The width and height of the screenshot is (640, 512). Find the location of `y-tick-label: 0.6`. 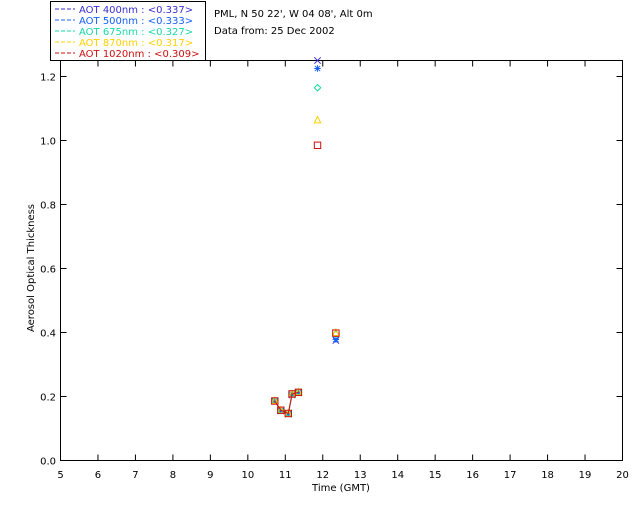

y-tick-label: 0.6 is located at coordinates (48, 270).